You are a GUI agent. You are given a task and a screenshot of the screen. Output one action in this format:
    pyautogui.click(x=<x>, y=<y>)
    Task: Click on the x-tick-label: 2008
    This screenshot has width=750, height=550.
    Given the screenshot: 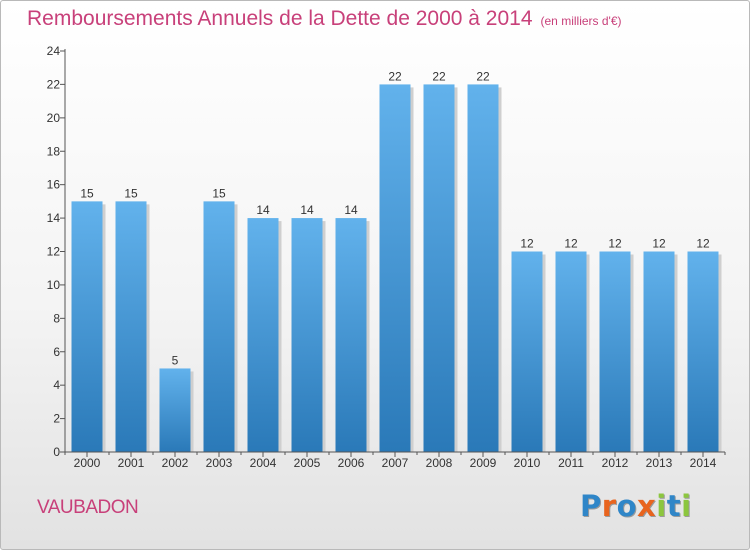 What is the action you would take?
    pyautogui.click(x=439, y=463)
    